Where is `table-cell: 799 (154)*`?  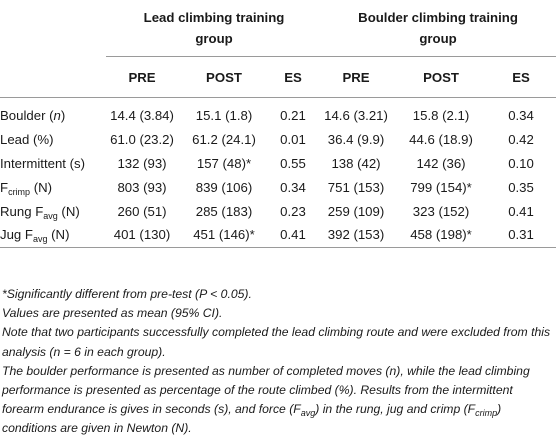
table-cell: 799 (154)* is located at coordinates (441, 187).